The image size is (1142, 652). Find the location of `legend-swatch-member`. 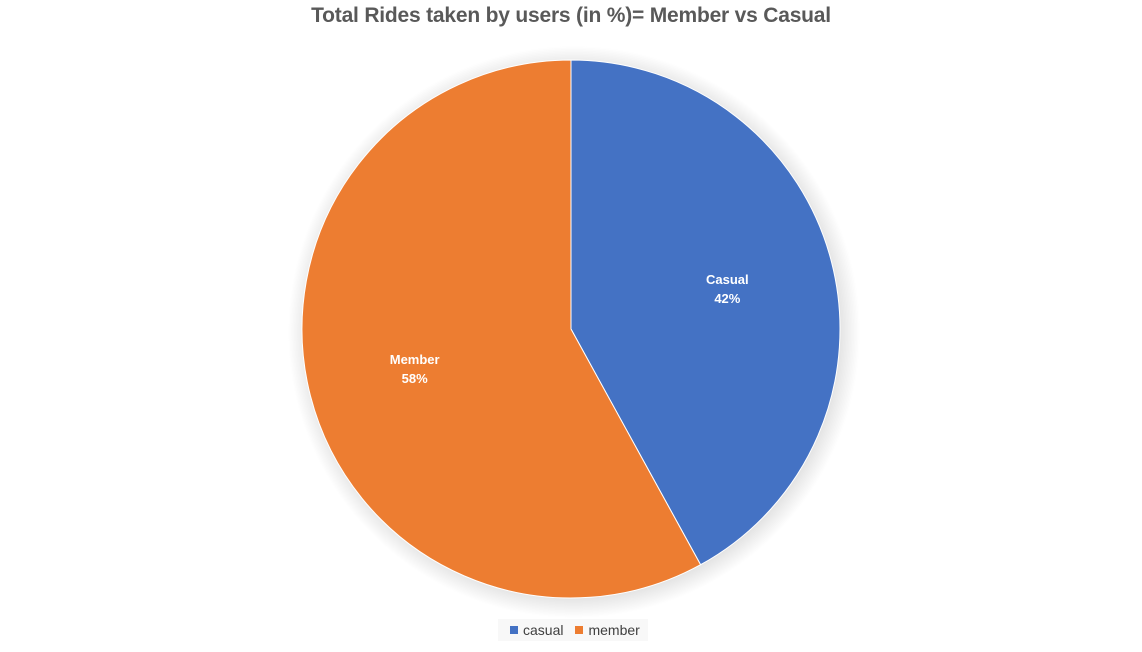

legend-swatch-member is located at coordinates (579, 630).